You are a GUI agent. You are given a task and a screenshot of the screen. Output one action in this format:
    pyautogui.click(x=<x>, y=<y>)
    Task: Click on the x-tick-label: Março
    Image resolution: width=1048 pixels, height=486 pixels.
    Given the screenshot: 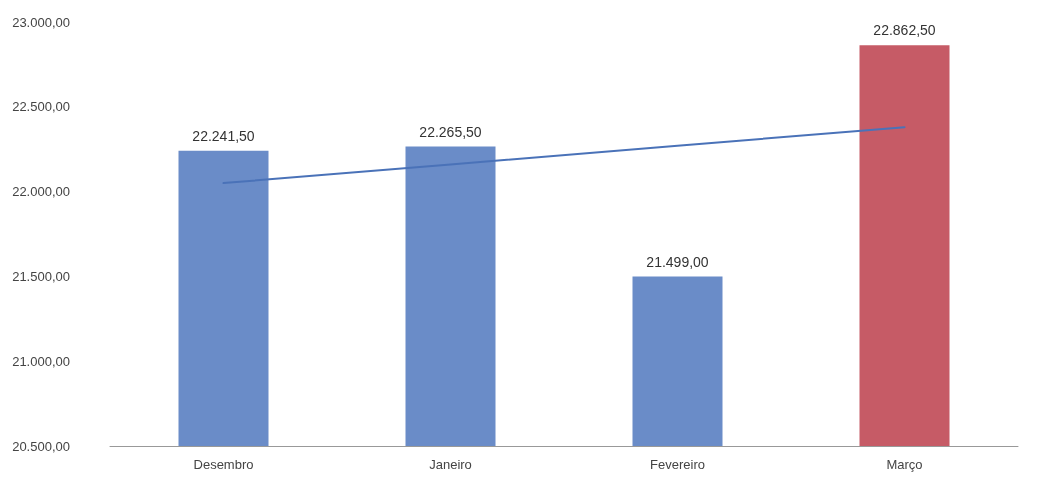 What is the action you would take?
    pyautogui.click(x=904, y=464)
    